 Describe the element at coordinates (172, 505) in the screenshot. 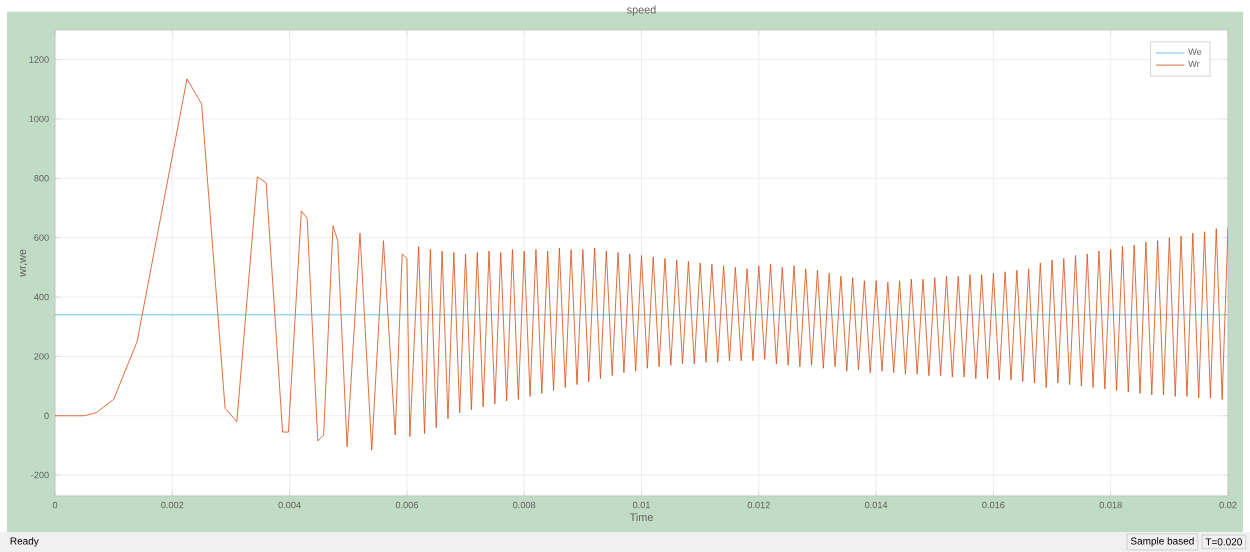

I see `x-tick-label: 0.002` at that location.